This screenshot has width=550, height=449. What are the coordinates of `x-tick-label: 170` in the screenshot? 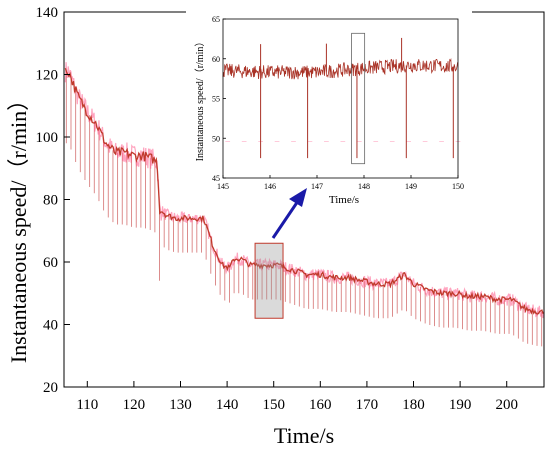 It's located at (367, 405).